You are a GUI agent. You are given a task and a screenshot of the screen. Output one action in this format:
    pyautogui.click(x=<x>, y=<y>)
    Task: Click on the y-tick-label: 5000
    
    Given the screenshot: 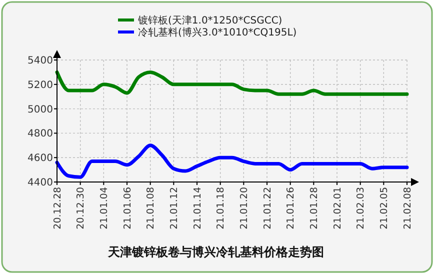 What is the action you would take?
    pyautogui.click(x=40, y=110)
    